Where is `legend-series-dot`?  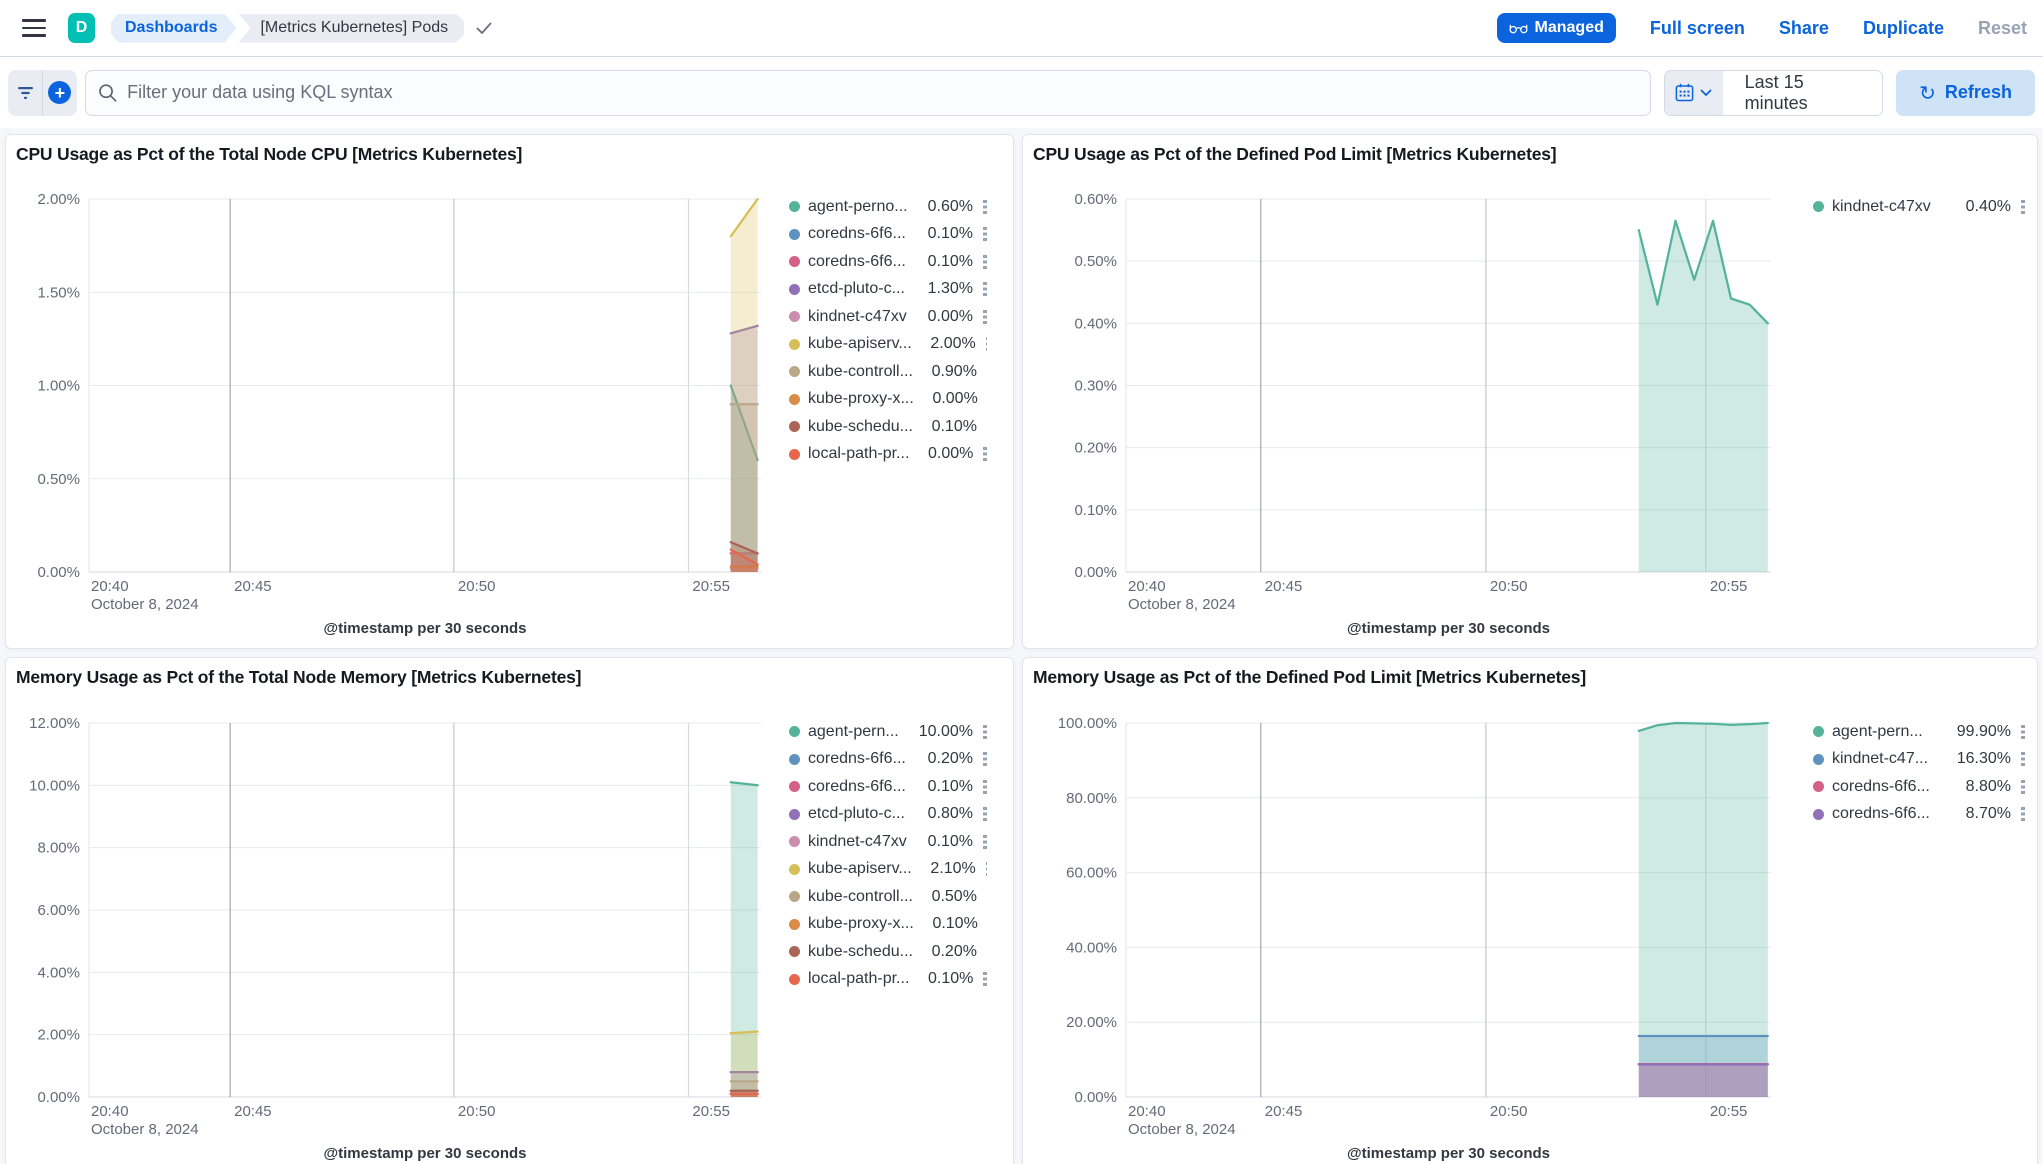 legend-series-dot is located at coordinates (794, 842).